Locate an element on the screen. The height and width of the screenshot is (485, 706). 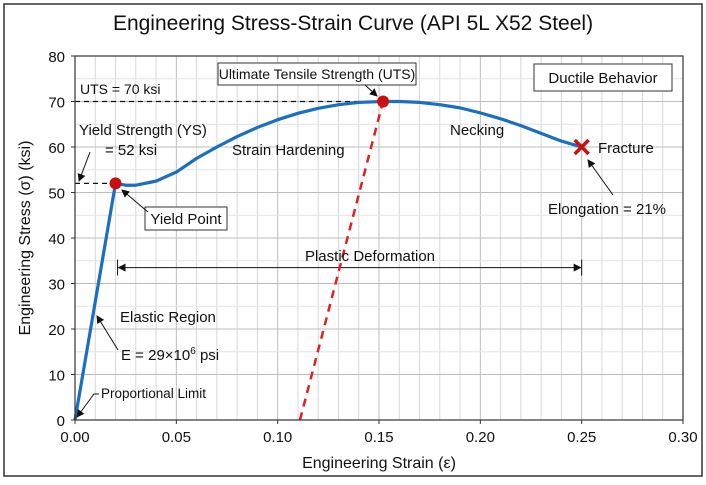
elastic-label: Elastic Region is located at coordinates (168, 317).